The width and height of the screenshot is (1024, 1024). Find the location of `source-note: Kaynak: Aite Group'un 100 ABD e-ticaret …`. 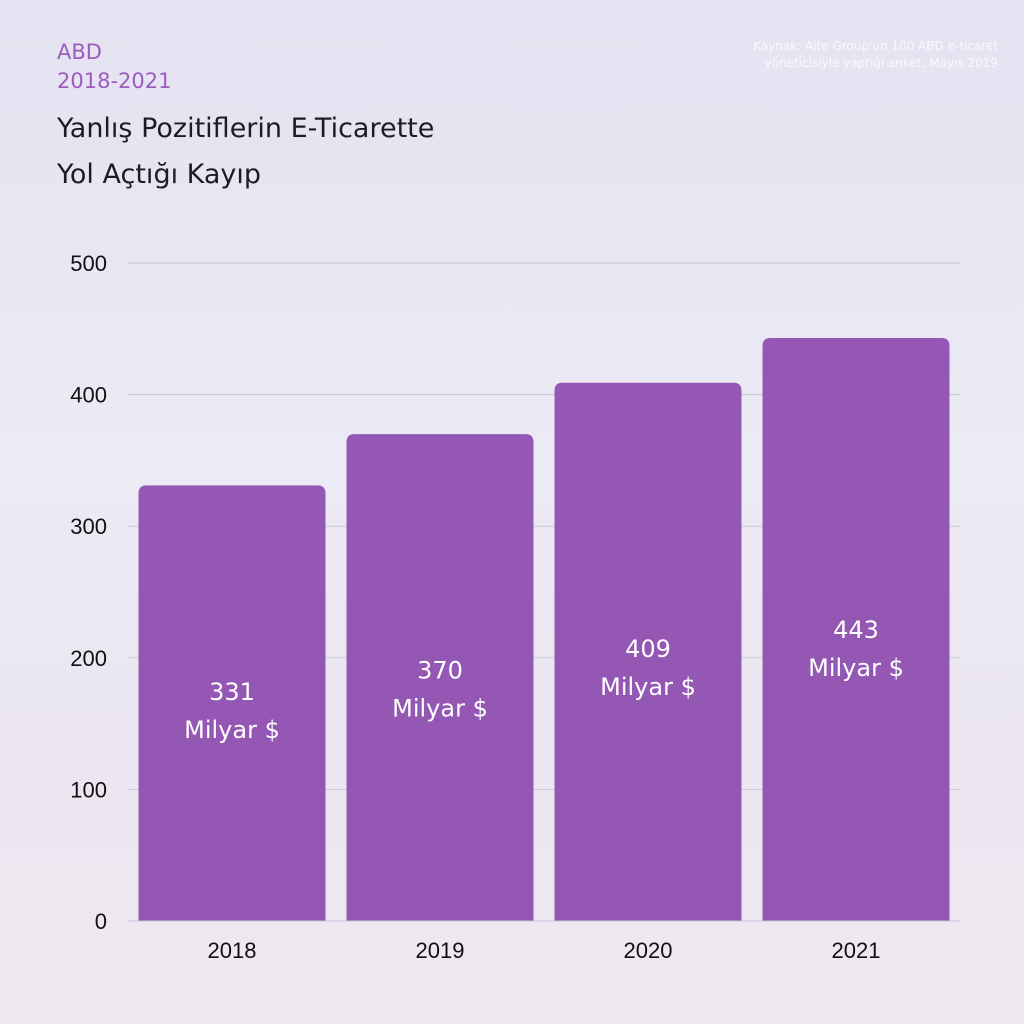

source-note: Kaynak: Aite Group'un 100 ABD e-ticaret … is located at coordinates (875, 54).